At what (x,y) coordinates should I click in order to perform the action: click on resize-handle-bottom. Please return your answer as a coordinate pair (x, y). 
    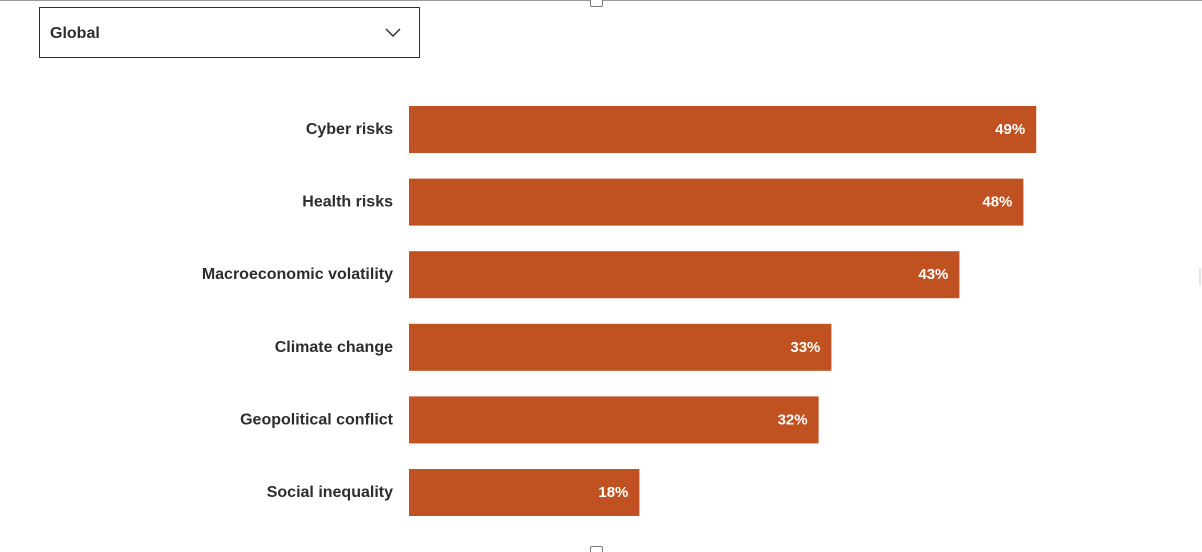
    Looking at the image, I should click on (596, 549).